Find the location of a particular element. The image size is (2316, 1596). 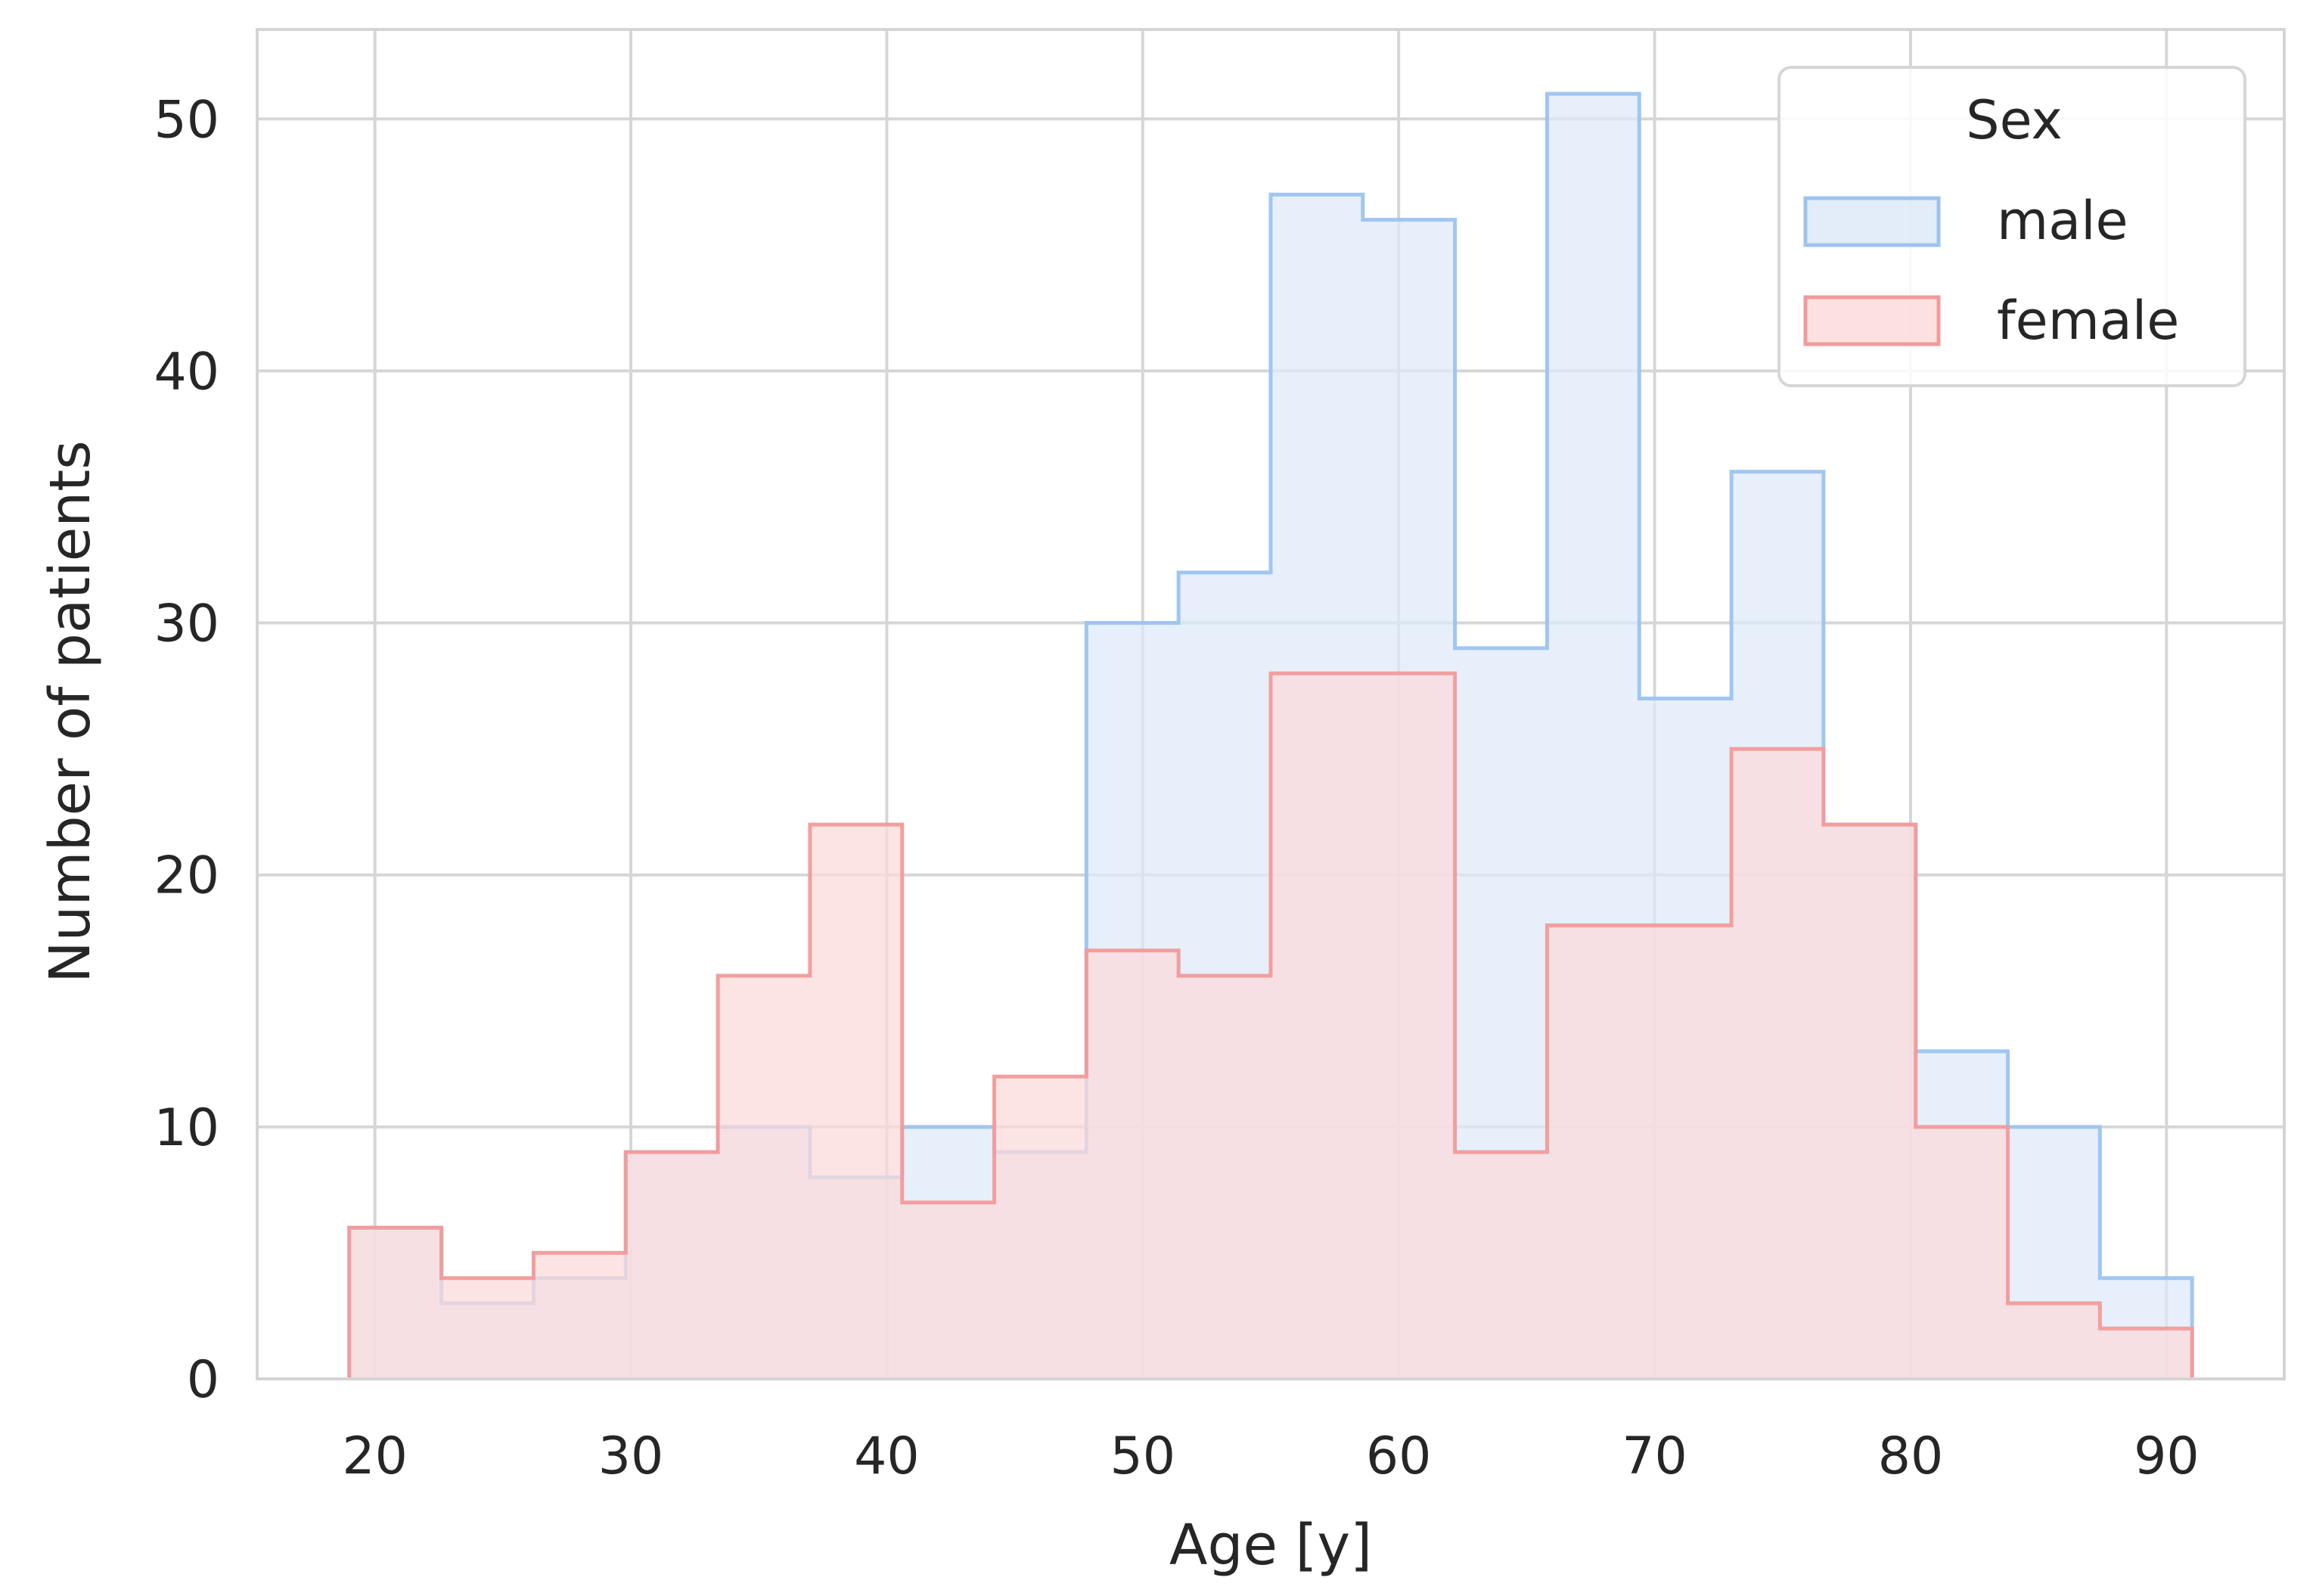

y-tick-label: 20 is located at coordinates (186, 876).